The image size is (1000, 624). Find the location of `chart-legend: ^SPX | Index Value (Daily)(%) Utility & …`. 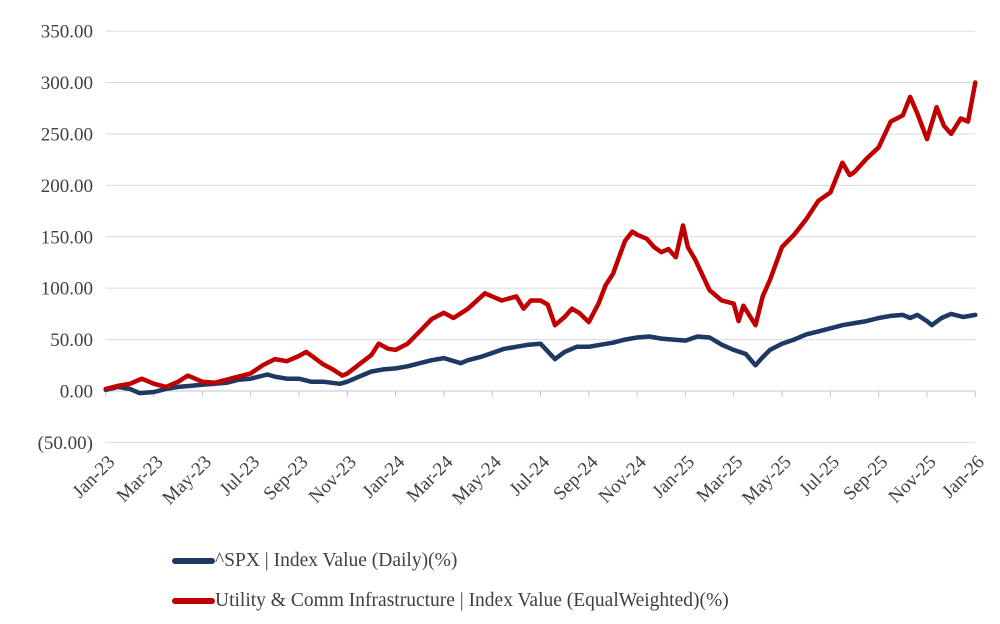

chart-legend: ^SPX | Index Value (Daily)(%) Utility & … is located at coordinates (450, 581).